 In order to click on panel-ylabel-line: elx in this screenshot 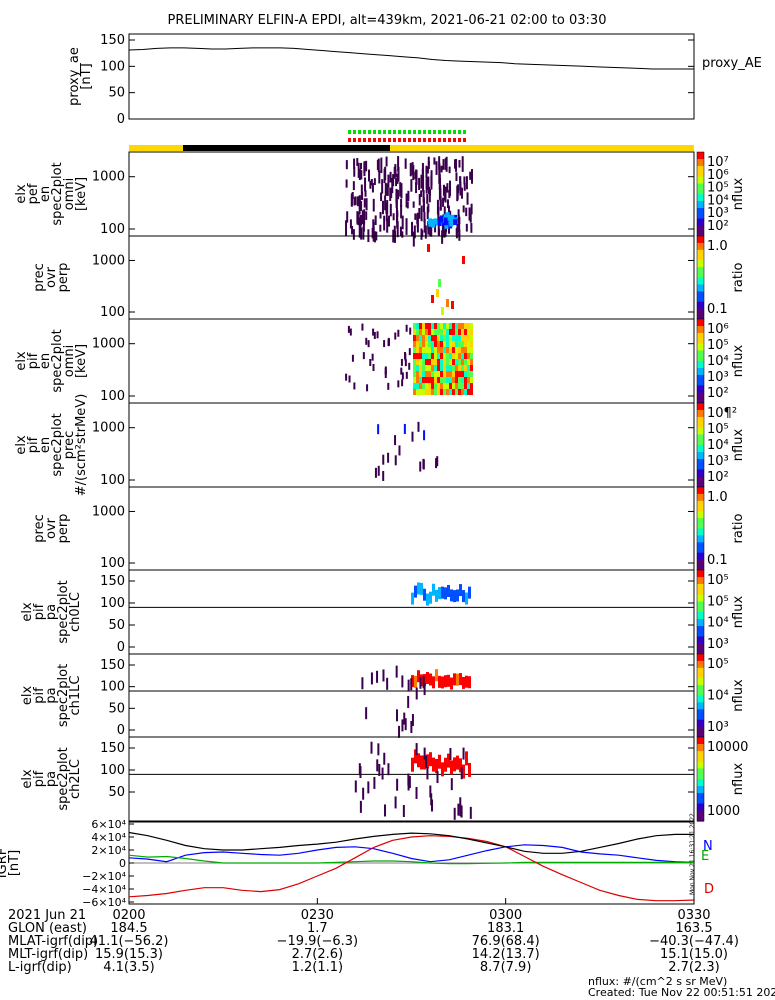, I will do `click(27, 779)`.